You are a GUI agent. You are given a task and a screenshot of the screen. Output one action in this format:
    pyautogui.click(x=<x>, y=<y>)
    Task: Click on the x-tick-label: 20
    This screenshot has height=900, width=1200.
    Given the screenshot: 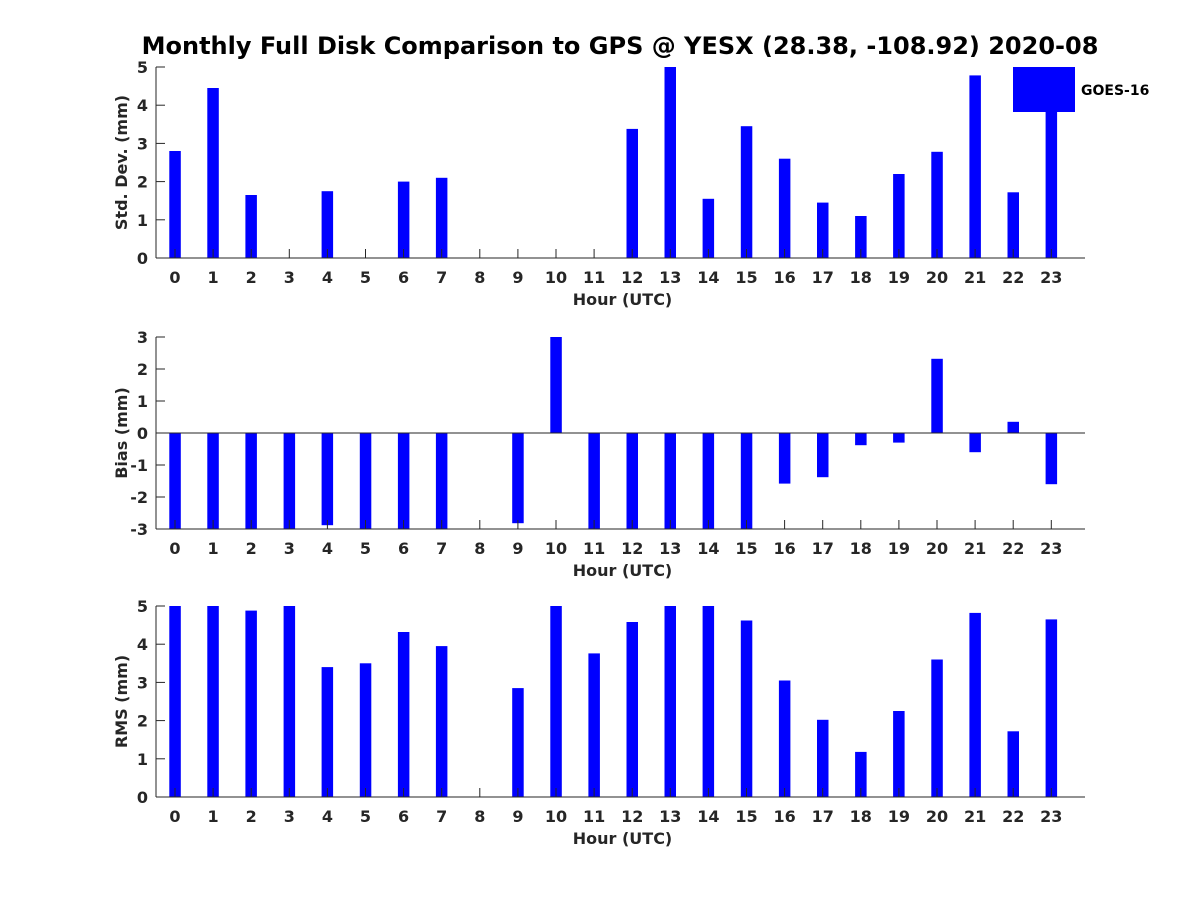 What is the action you would take?
    pyautogui.click(x=937, y=277)
    